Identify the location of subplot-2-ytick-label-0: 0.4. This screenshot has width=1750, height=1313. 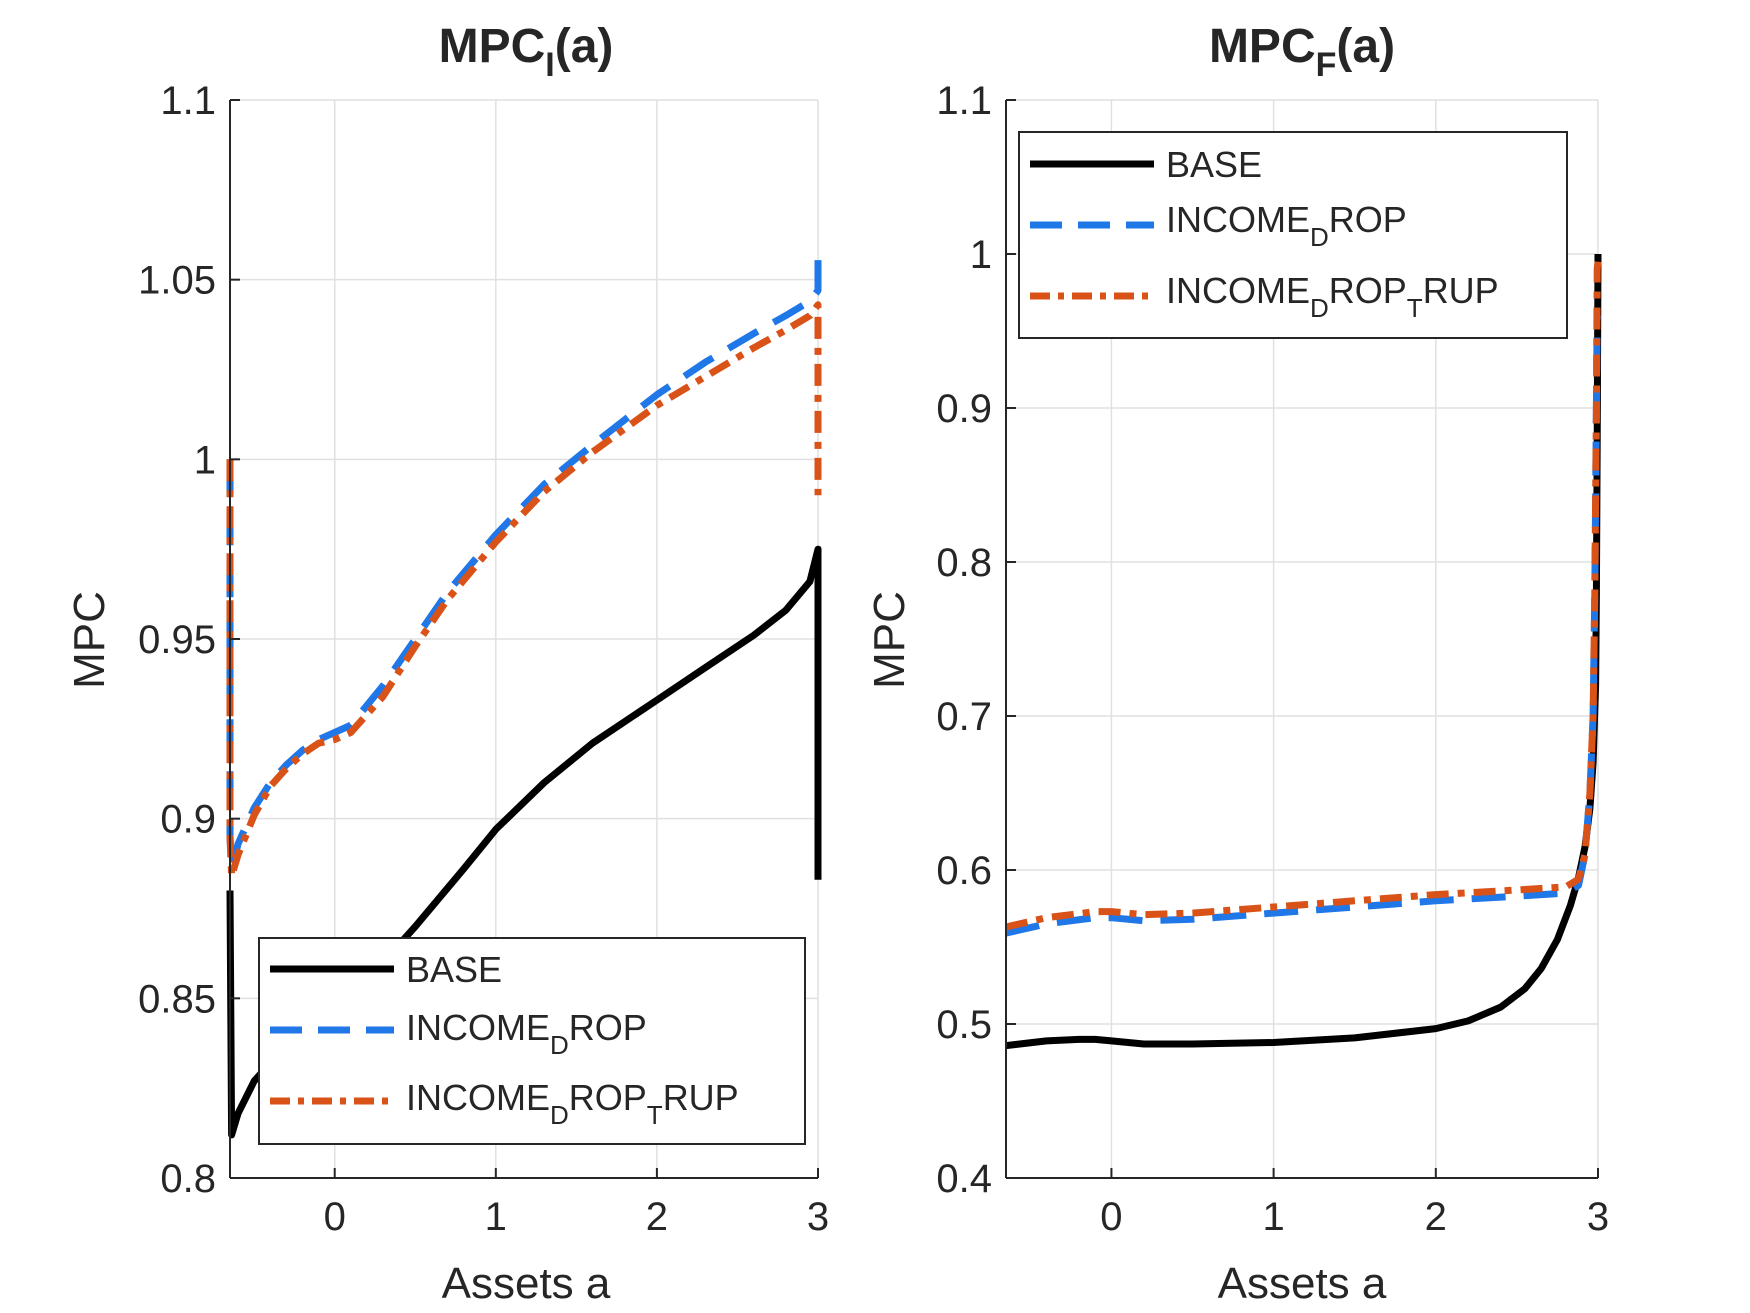
(964, 1179).